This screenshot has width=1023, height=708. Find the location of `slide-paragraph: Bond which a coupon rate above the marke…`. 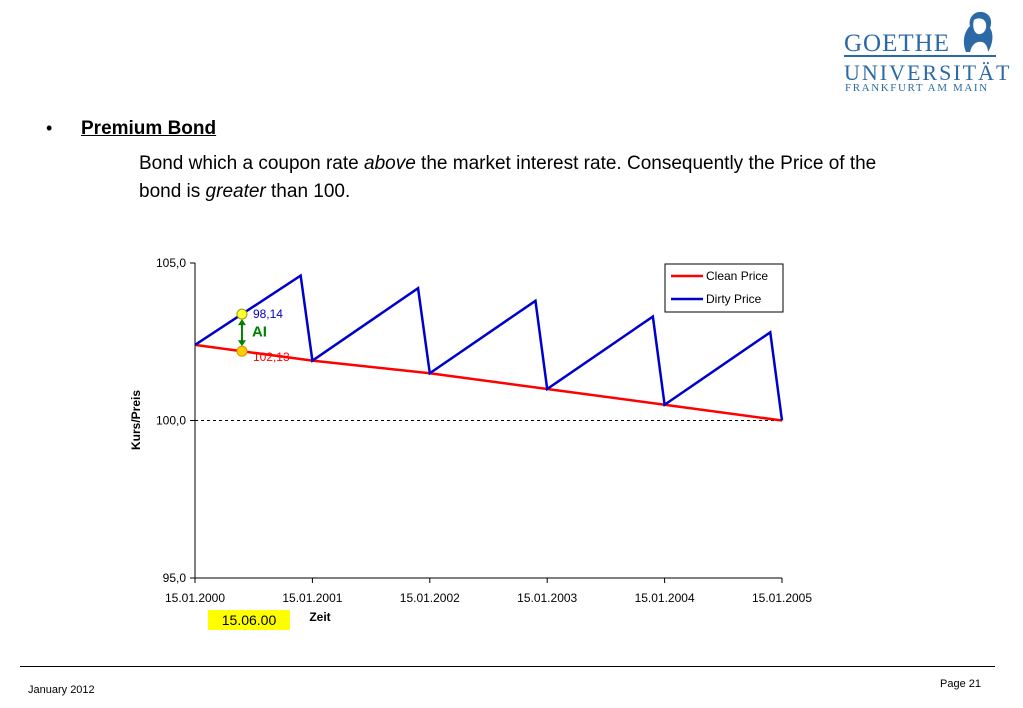

slide-paragraph: Bond which a coupon rate above the marke… is located at coordinates (529, 178).